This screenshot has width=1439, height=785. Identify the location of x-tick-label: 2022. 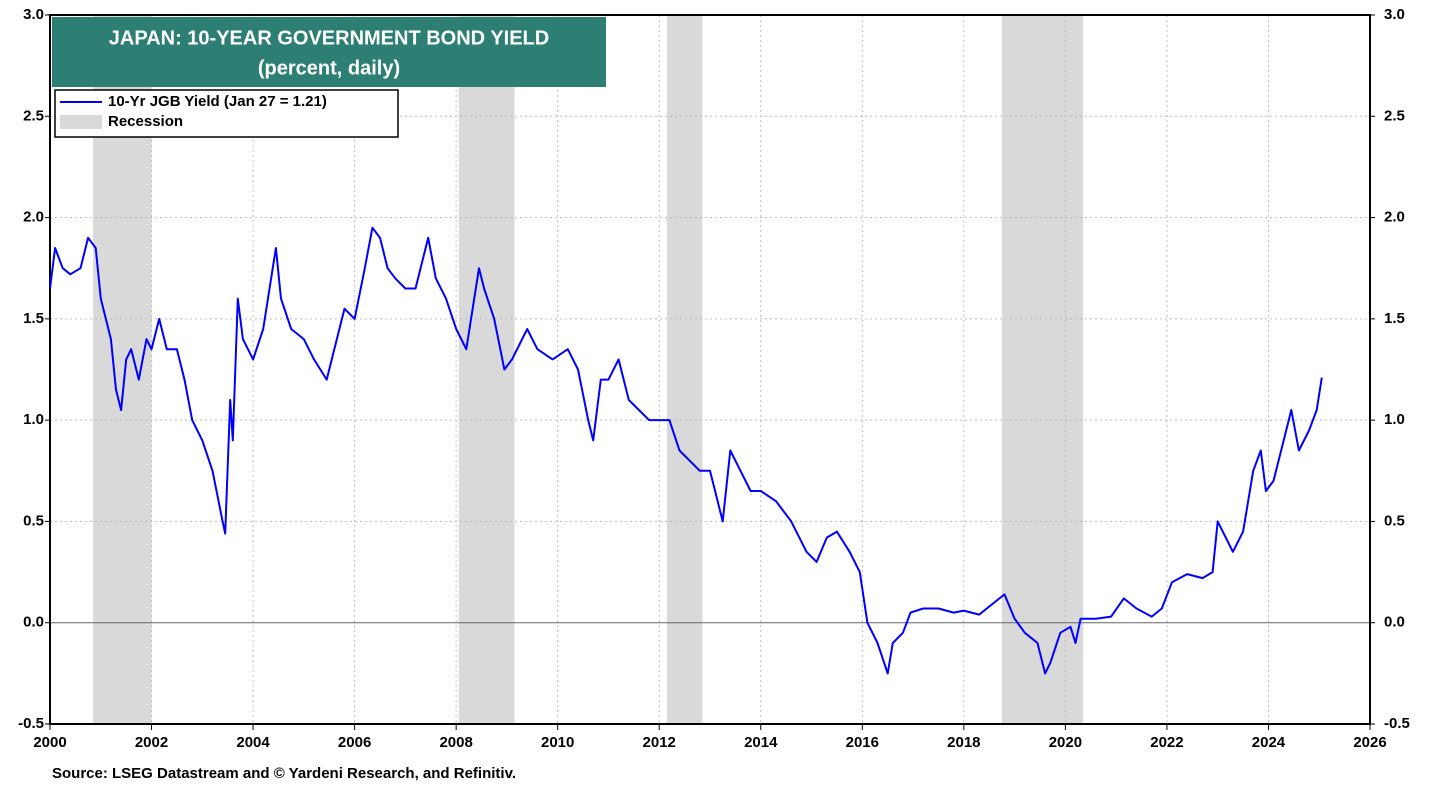
(1166, 742).